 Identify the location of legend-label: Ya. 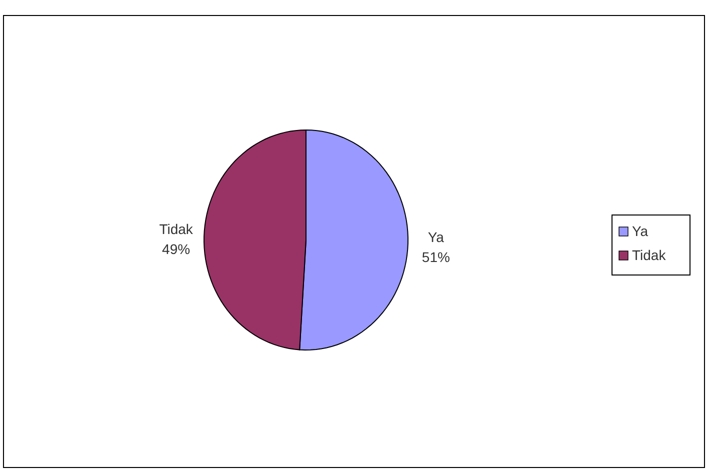
(640, 231).